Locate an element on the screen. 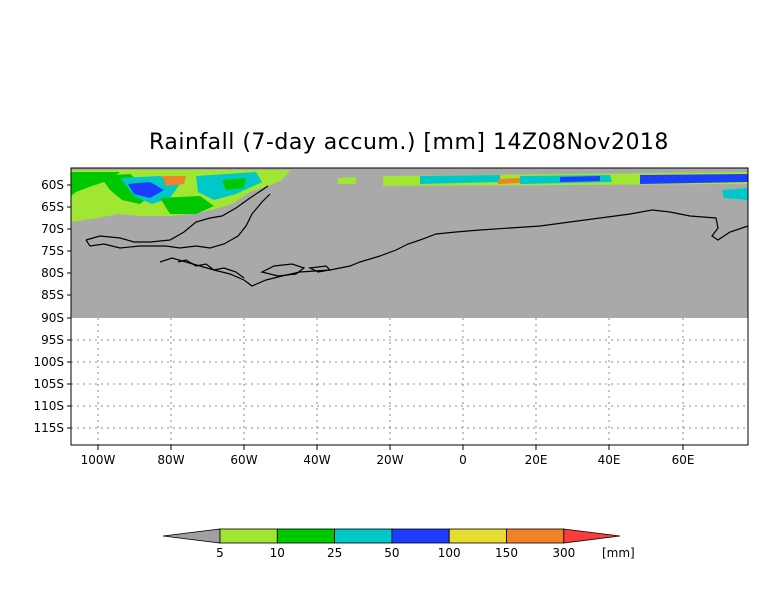 The width and height of the screenshot is (784, 612). colorbar-swatch-high is located at coordinates (592, 536).